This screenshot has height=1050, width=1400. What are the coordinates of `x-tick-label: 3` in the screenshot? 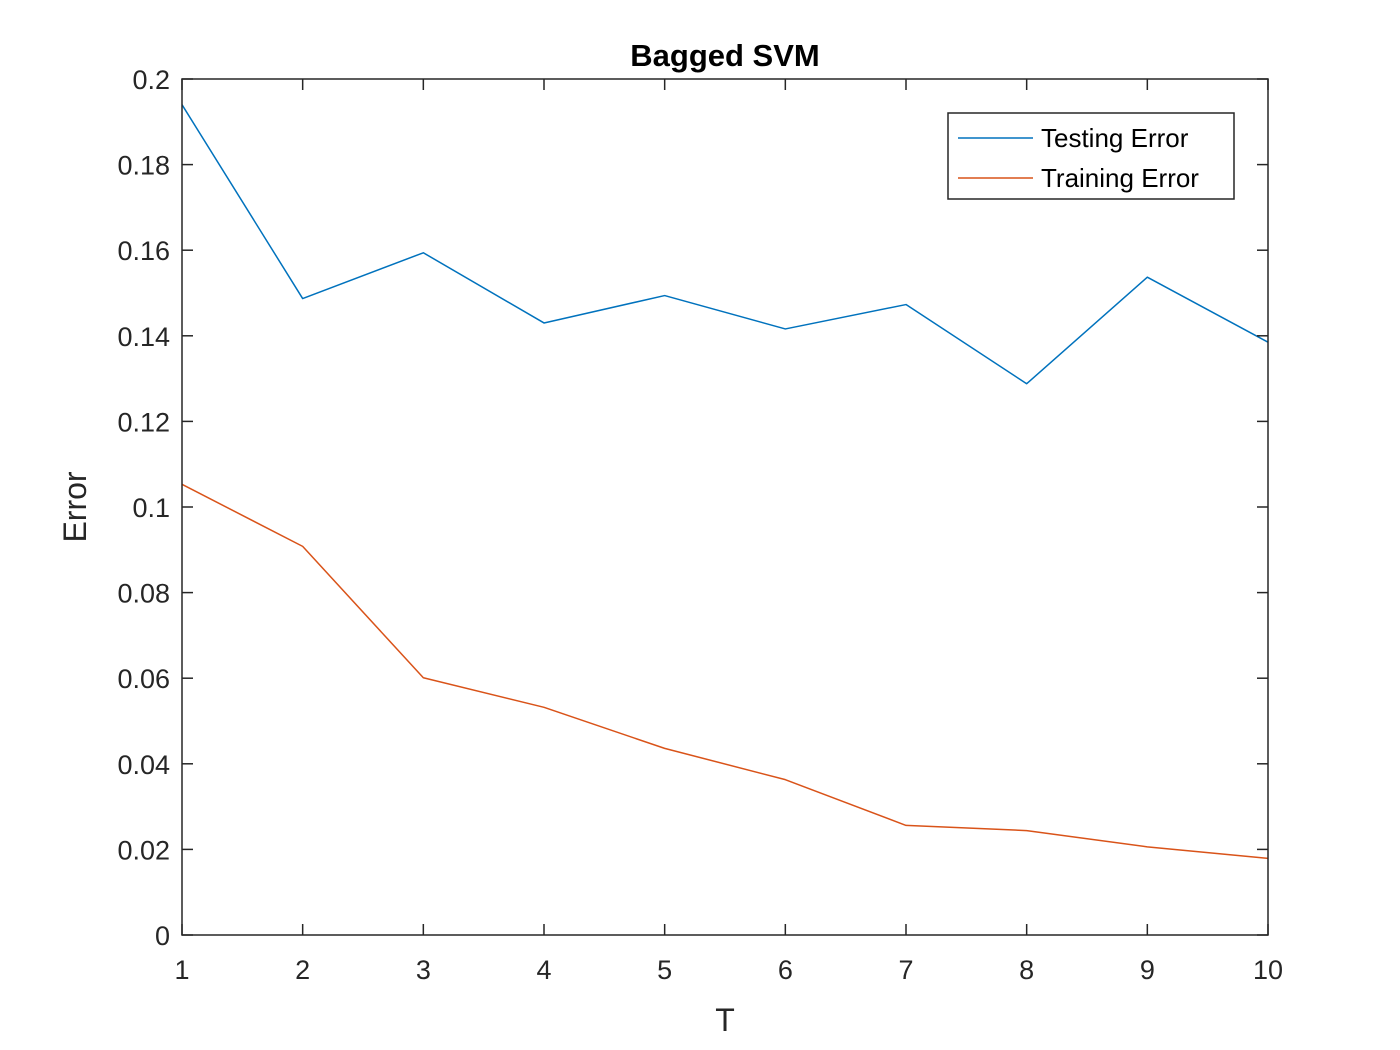 It's located at (423, 970).